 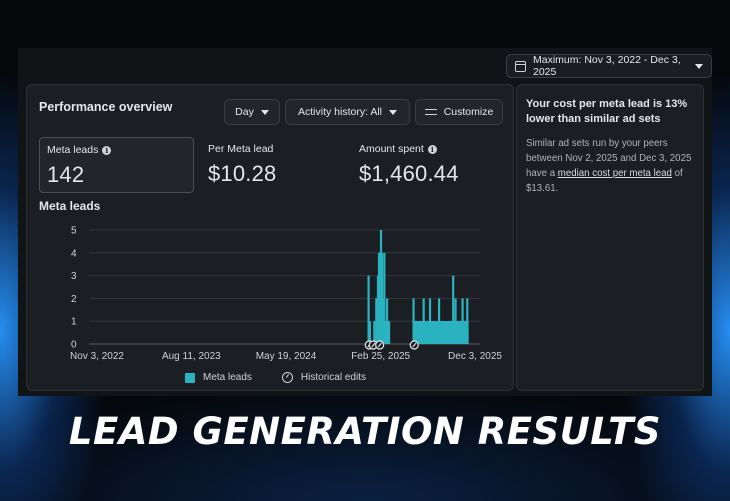 What do you see at coordinates (74, 253) in the screenshot?
I see `y-tick-label: 4` at bounding box center [74, 253].